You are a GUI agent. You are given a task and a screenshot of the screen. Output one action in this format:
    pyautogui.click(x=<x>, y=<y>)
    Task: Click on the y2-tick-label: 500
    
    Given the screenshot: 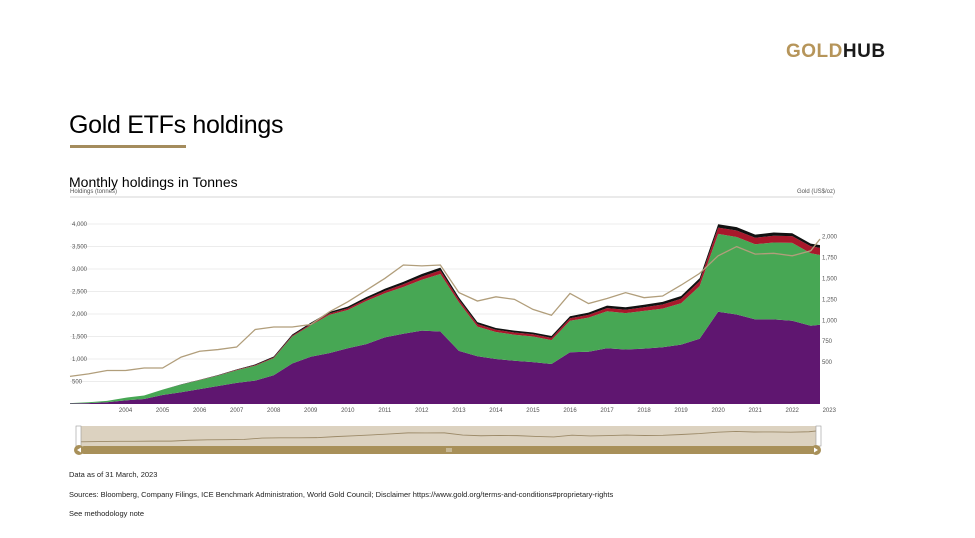 What is the action you would take?
    pyautogui.click(x=827, y=363)
    